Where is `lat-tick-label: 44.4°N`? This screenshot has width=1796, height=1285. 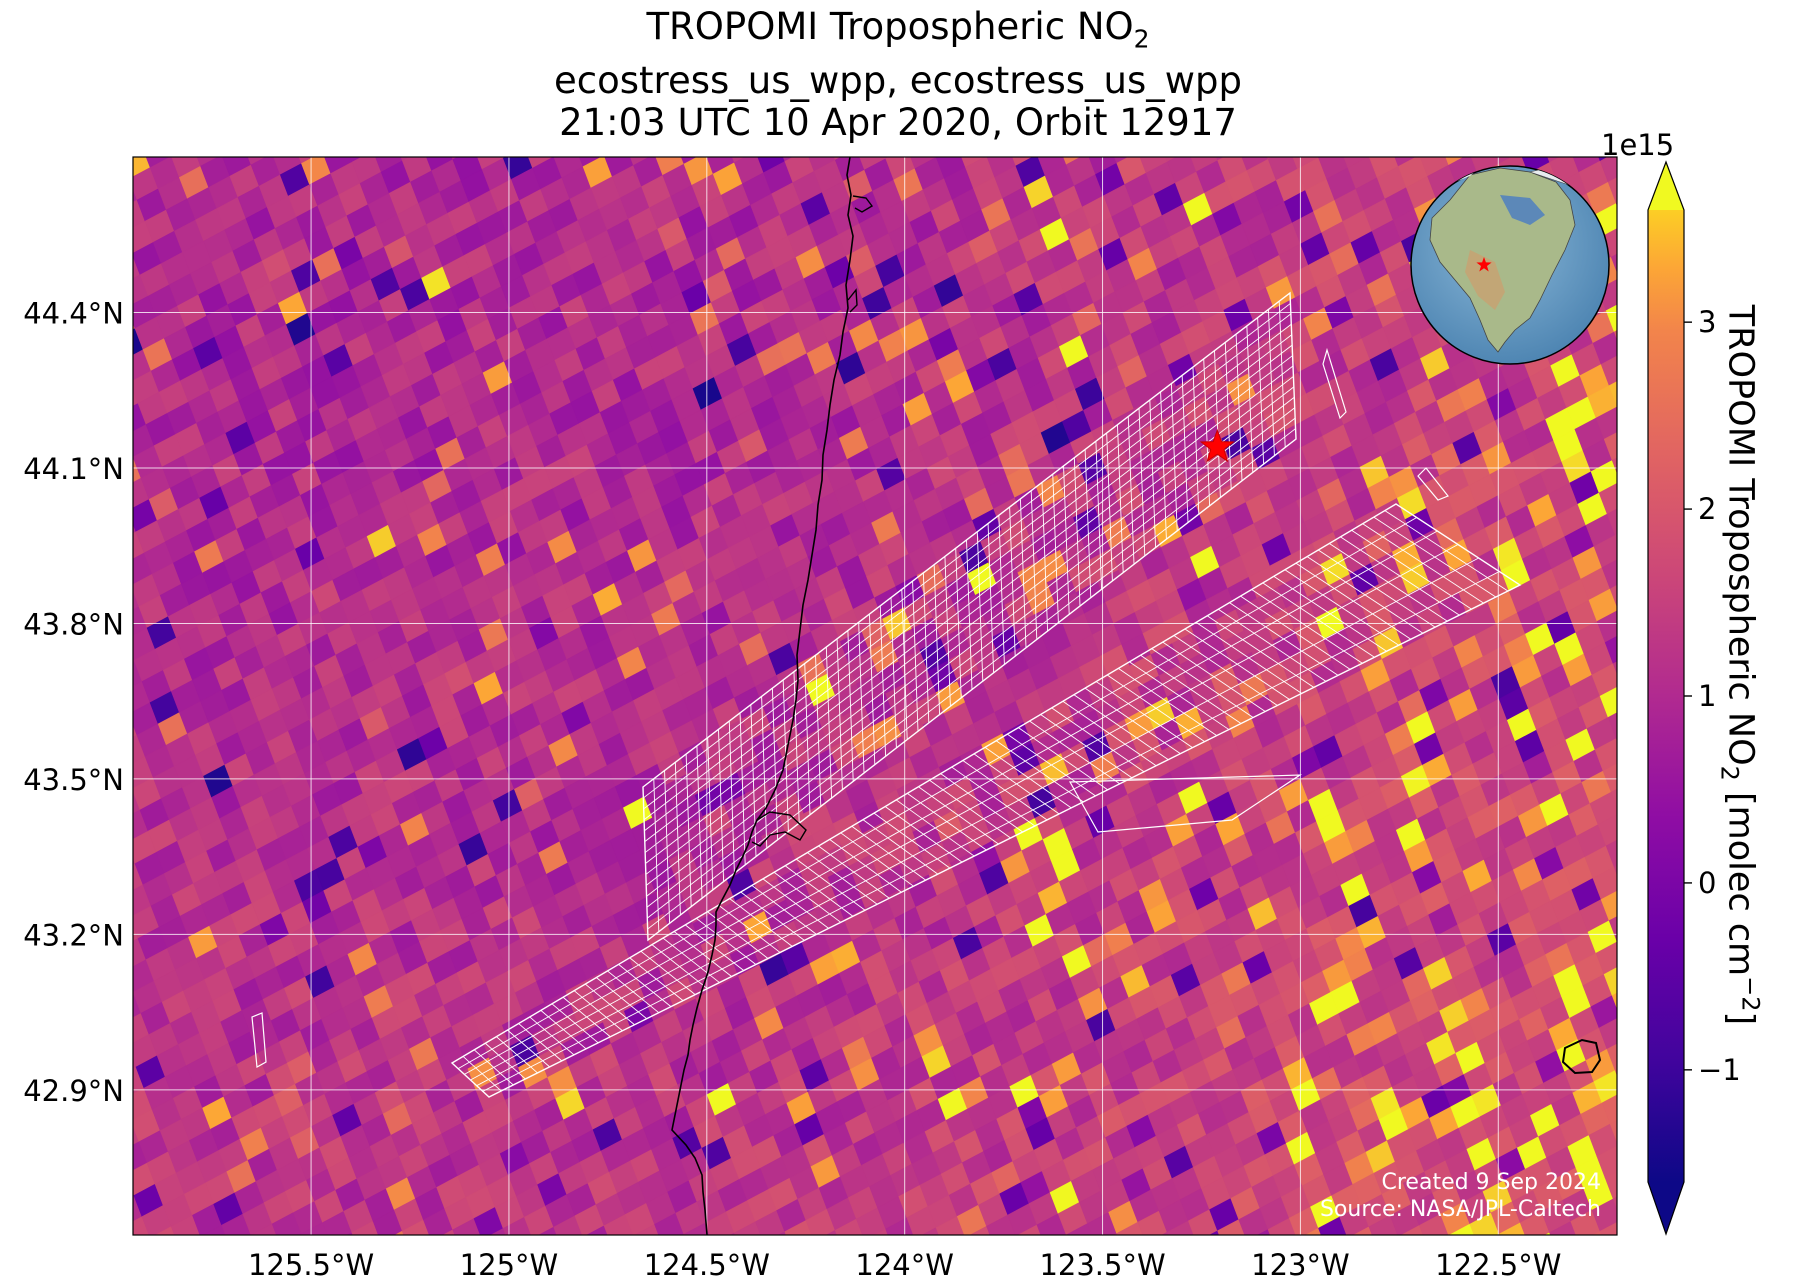 lat-tick-label: 44.4°N is located at coordinates (73, 313).